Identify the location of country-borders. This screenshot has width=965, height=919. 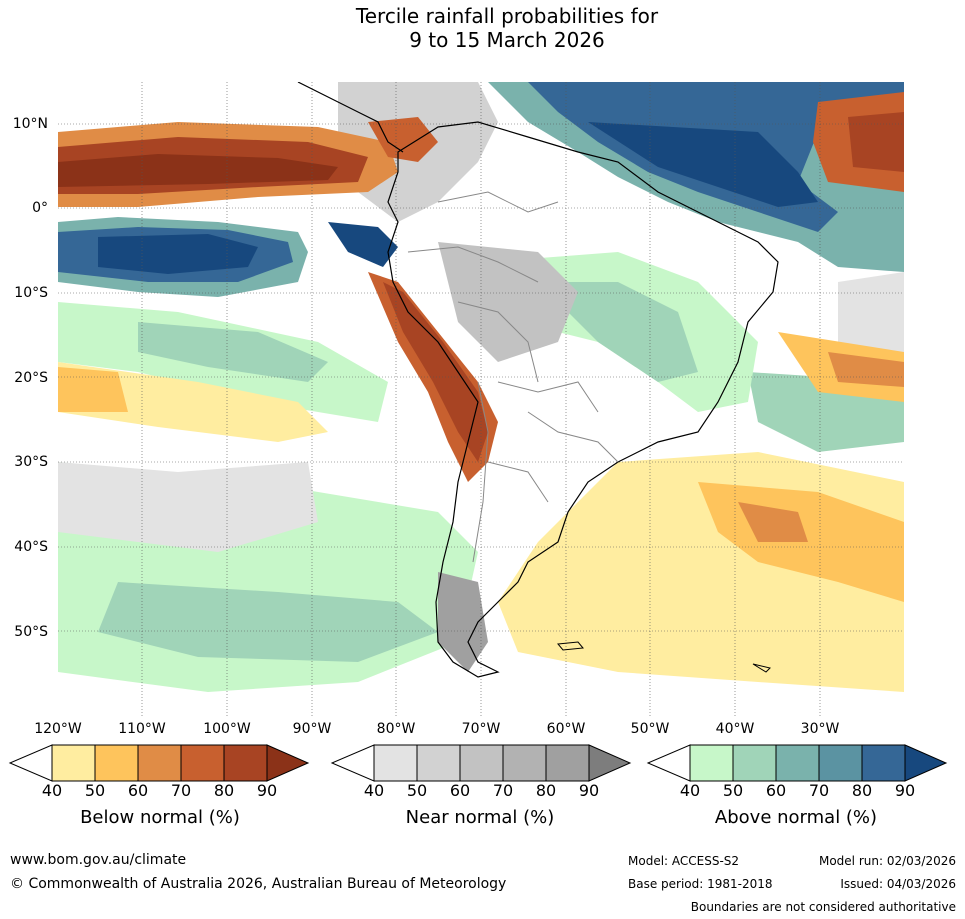
(513, 377).